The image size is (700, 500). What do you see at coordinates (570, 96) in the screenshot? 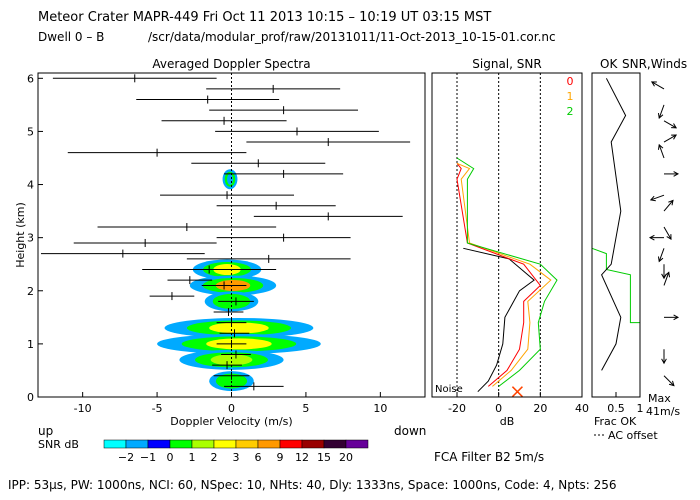
I see `signal-legend-1: 1` at bounding box center [570, 96].